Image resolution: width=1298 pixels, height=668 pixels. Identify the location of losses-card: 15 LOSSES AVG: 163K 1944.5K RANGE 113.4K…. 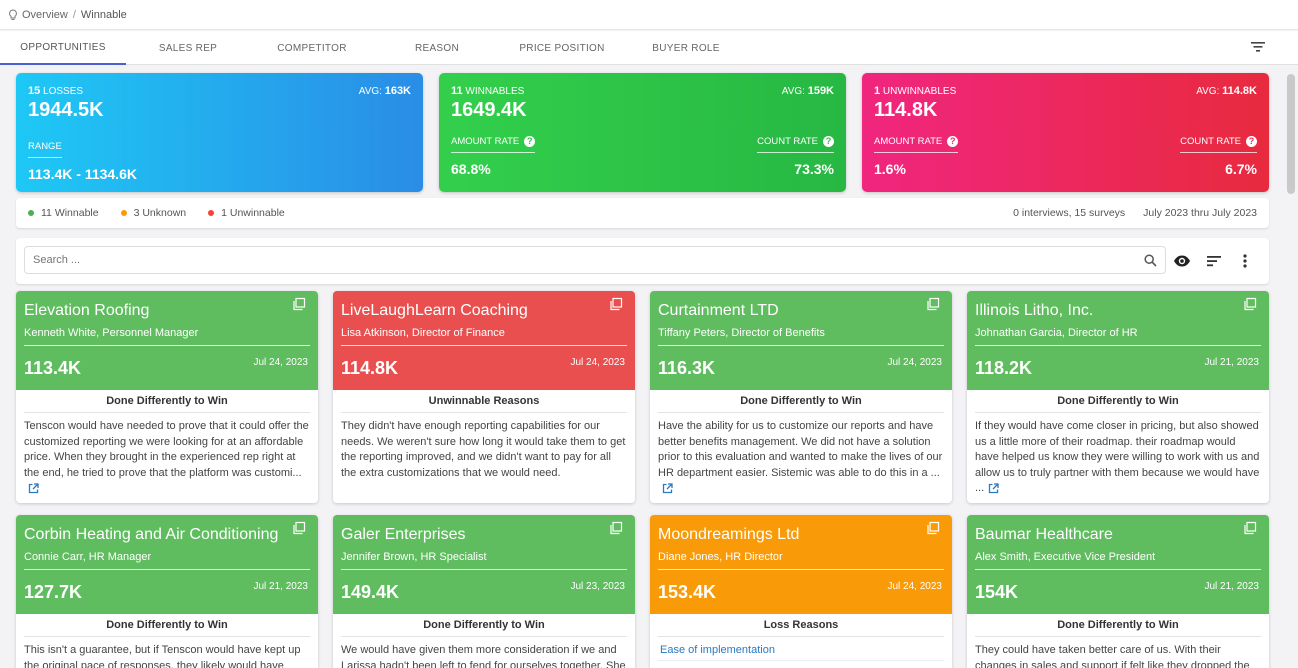
(219, 132).